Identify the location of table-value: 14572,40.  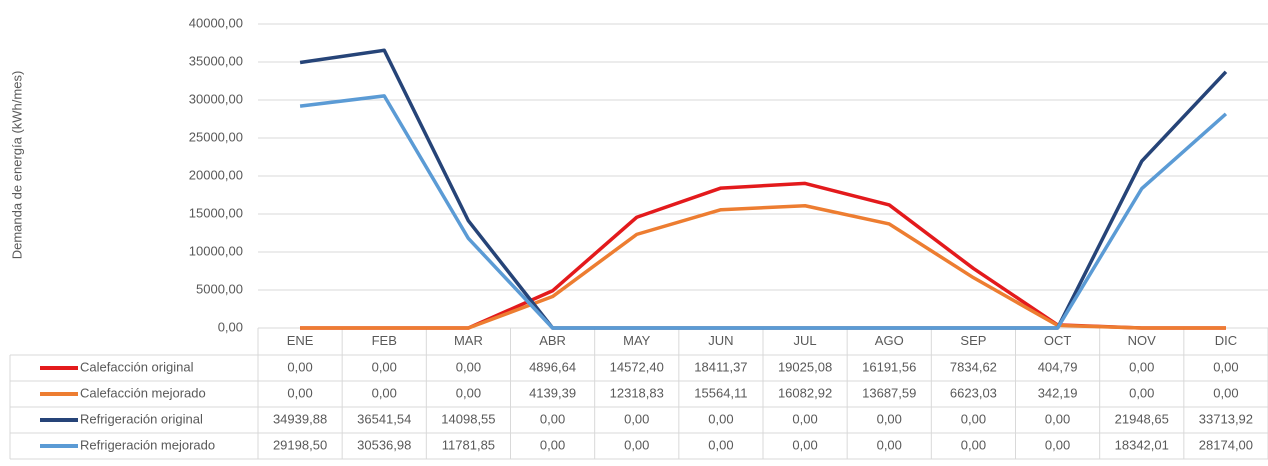
(637, 366).